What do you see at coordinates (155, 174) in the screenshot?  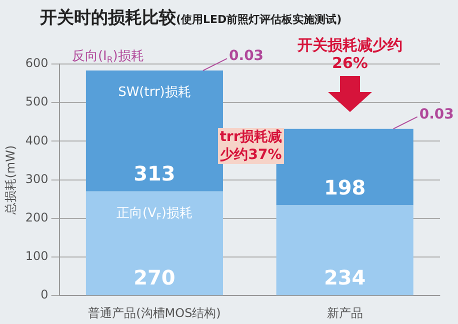 I see `data-label: 313` at bounding box center [155, 174].